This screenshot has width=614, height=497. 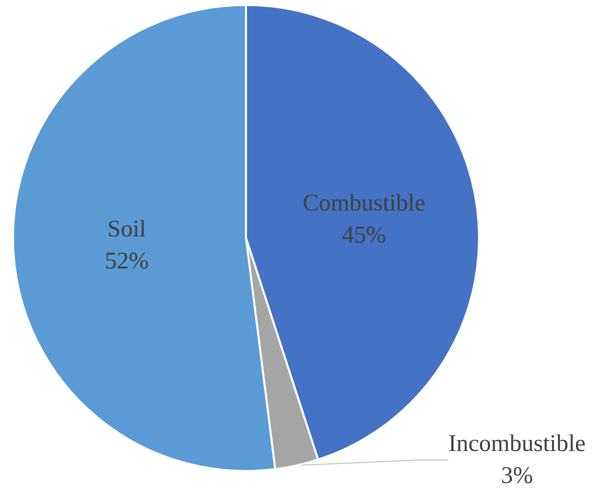 What do you see at coordinates (126, 229) in the screenshot?
I see `slice-label: Soil` at bounding box center [126, 229].